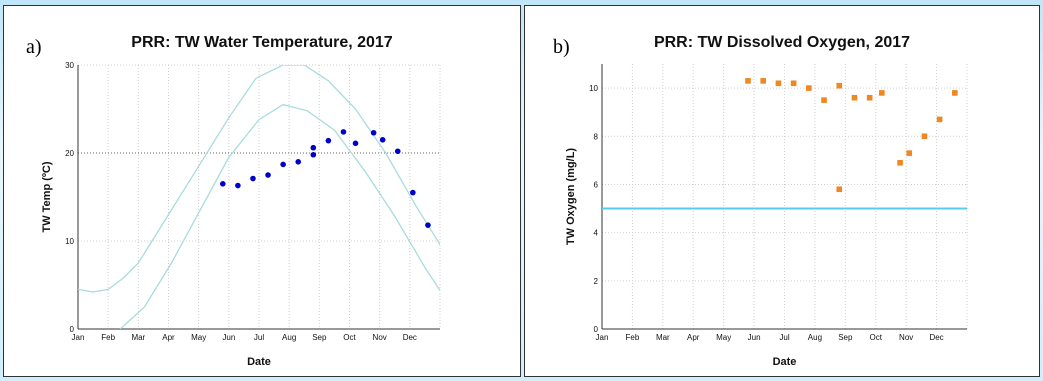 This screenshot has height=381, width=1043. Describe the element at coordinates (596, 136) in the screenshot. I see `y-tick-label: 8` at that location.